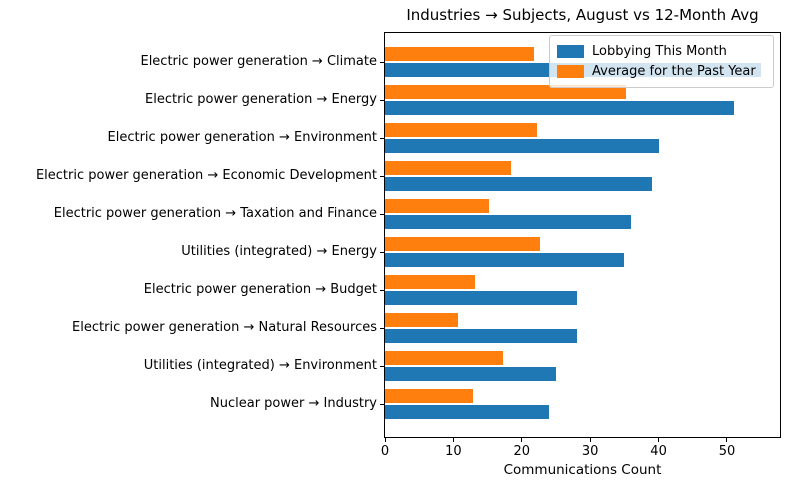 The image size is (790, 491). Describe the element at coordinates (727, 451) in the screenshot. I see `x-tick-label: 50` at that location.